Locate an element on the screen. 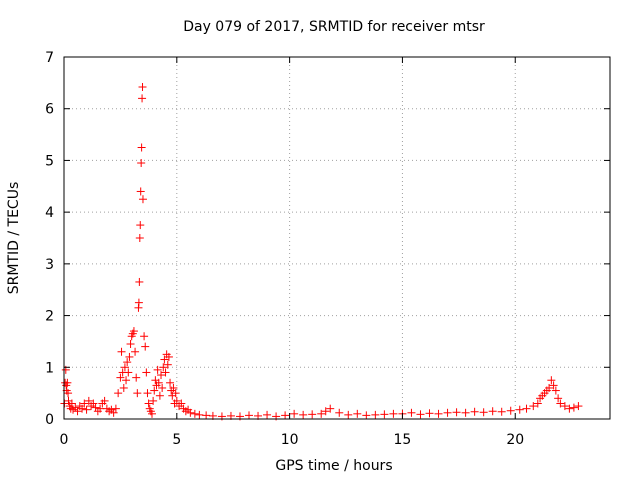 Image resolution: width=640 pixels, height=484 pixels. y-tick-label: 7 is located at coordinates (49, 58).